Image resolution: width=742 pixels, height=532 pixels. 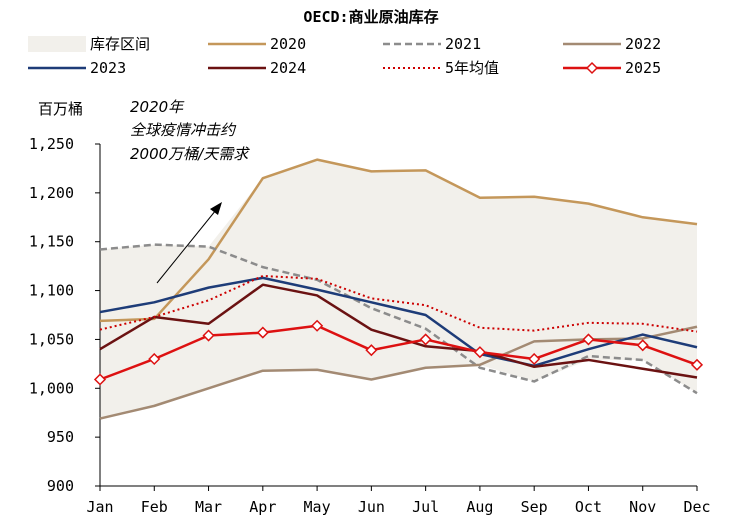 I want to click on series-line-2023, so click(x=398, y=322).